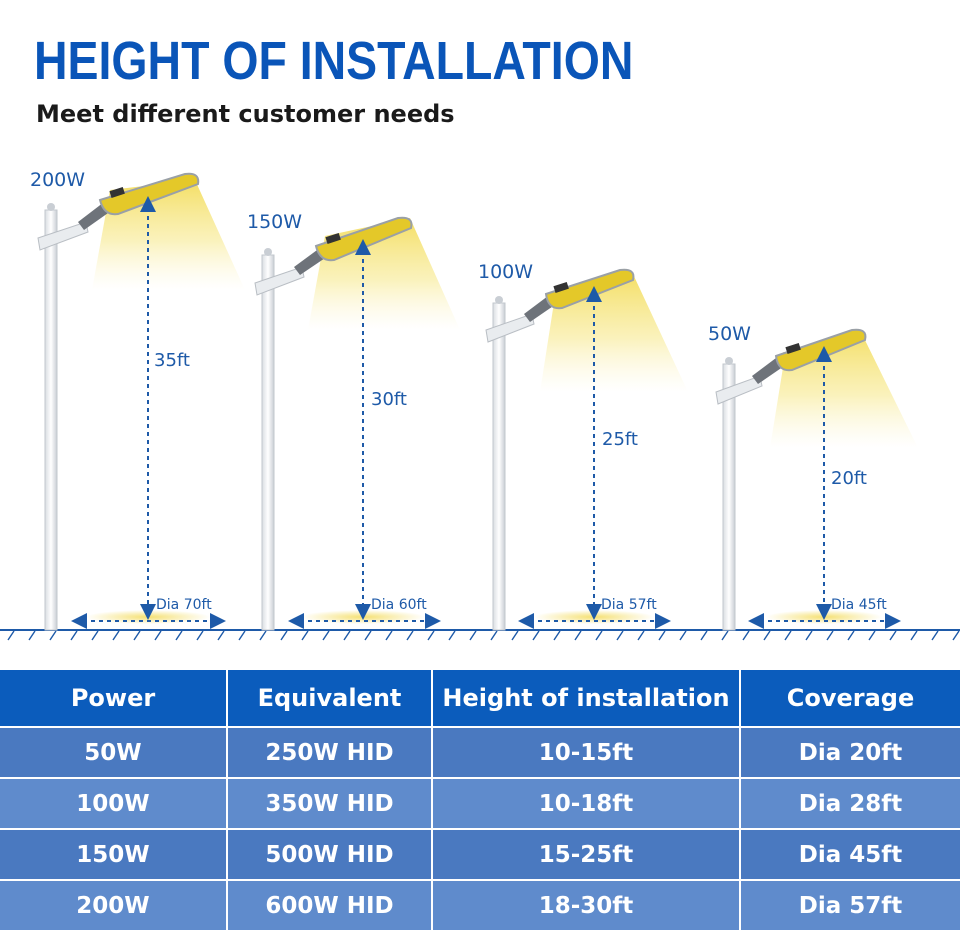 This screenshot has height=932, width=960. Describe the element at coordinates (849, 803) in the screenshot. I see `cell-coverage: Dia 28ft` at that location.